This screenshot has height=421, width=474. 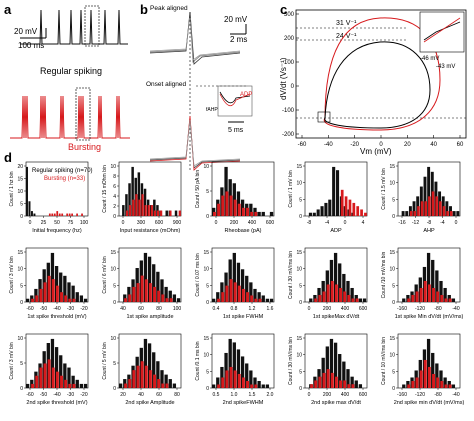 I want to click on hist-xtick-label: 0, so click(x=309, y=309).